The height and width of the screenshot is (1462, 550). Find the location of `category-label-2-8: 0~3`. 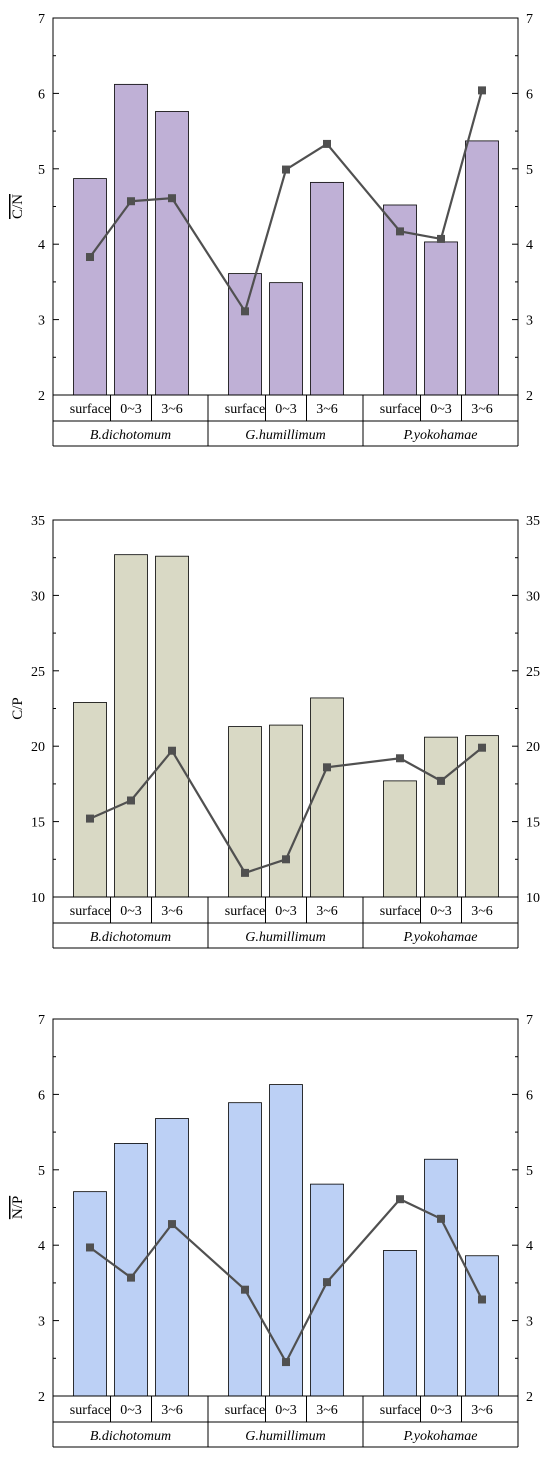

category-label-2-8: 0~3 is located at coordinates (441, 911).